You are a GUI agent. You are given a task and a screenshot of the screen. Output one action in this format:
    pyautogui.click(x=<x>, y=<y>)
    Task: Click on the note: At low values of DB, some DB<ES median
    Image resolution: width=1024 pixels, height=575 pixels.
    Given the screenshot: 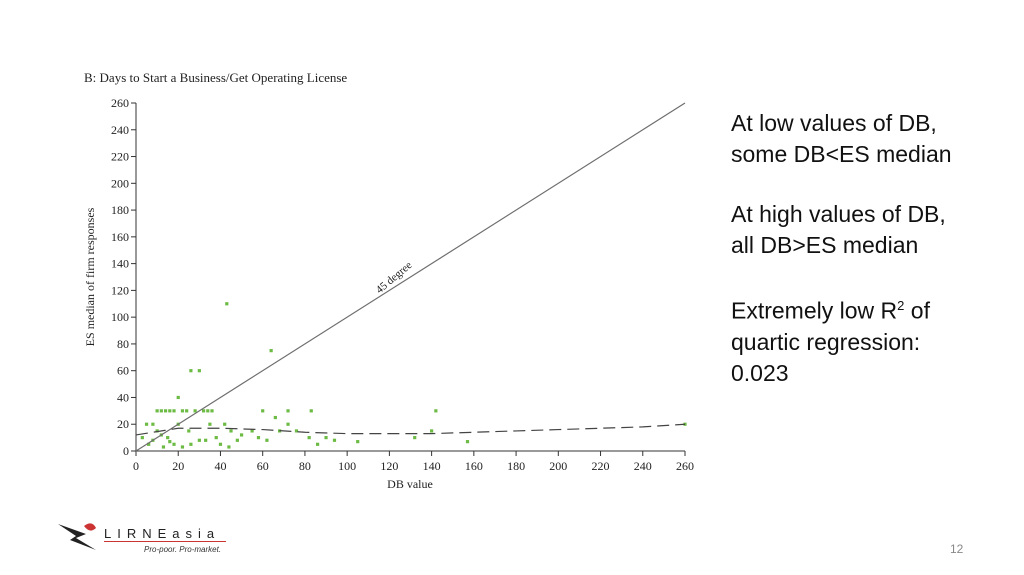 What is the action you would take?
    pyautogui.click(x=841, y=138)
    